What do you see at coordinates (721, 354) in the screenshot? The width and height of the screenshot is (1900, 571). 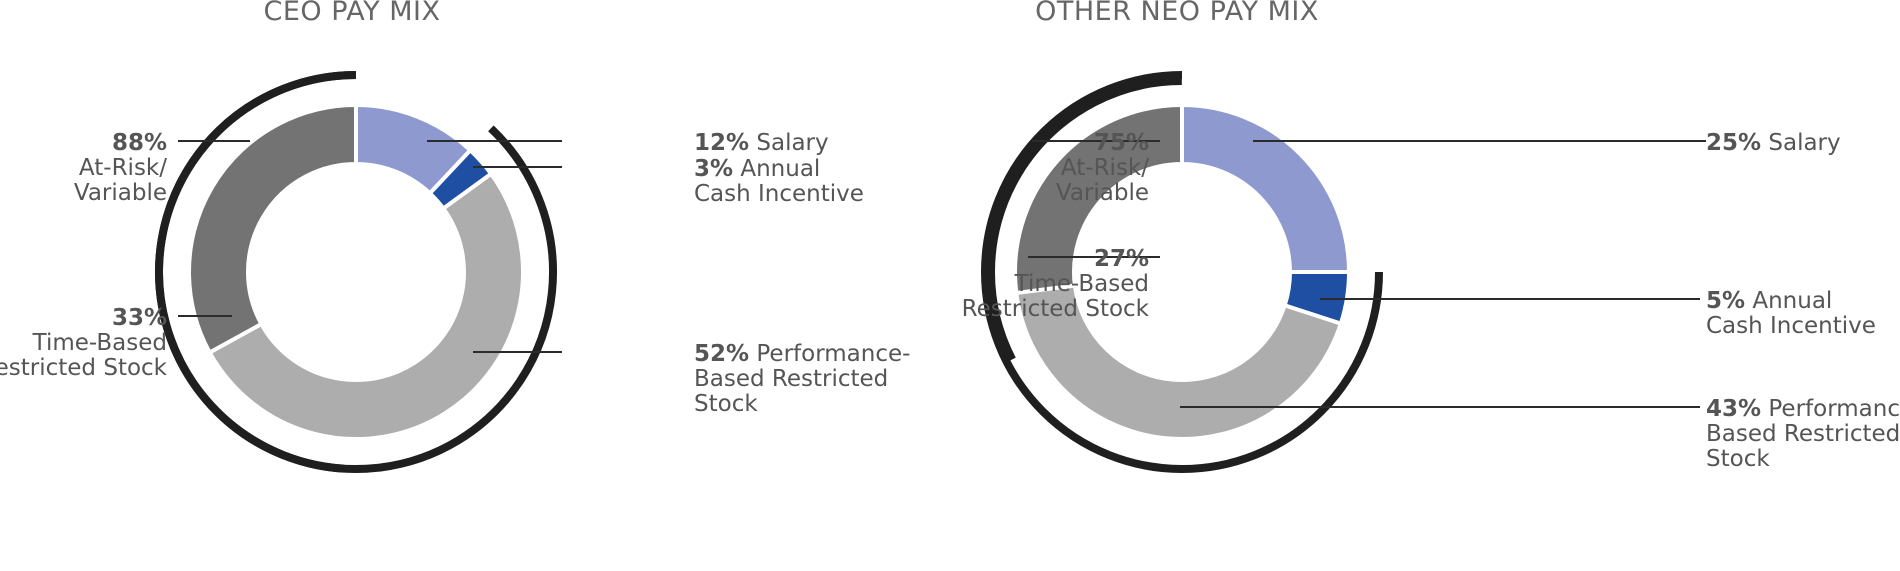 I see `ceo-label-performance-based-stock-value: 52%` at bounding box center [721, 354].